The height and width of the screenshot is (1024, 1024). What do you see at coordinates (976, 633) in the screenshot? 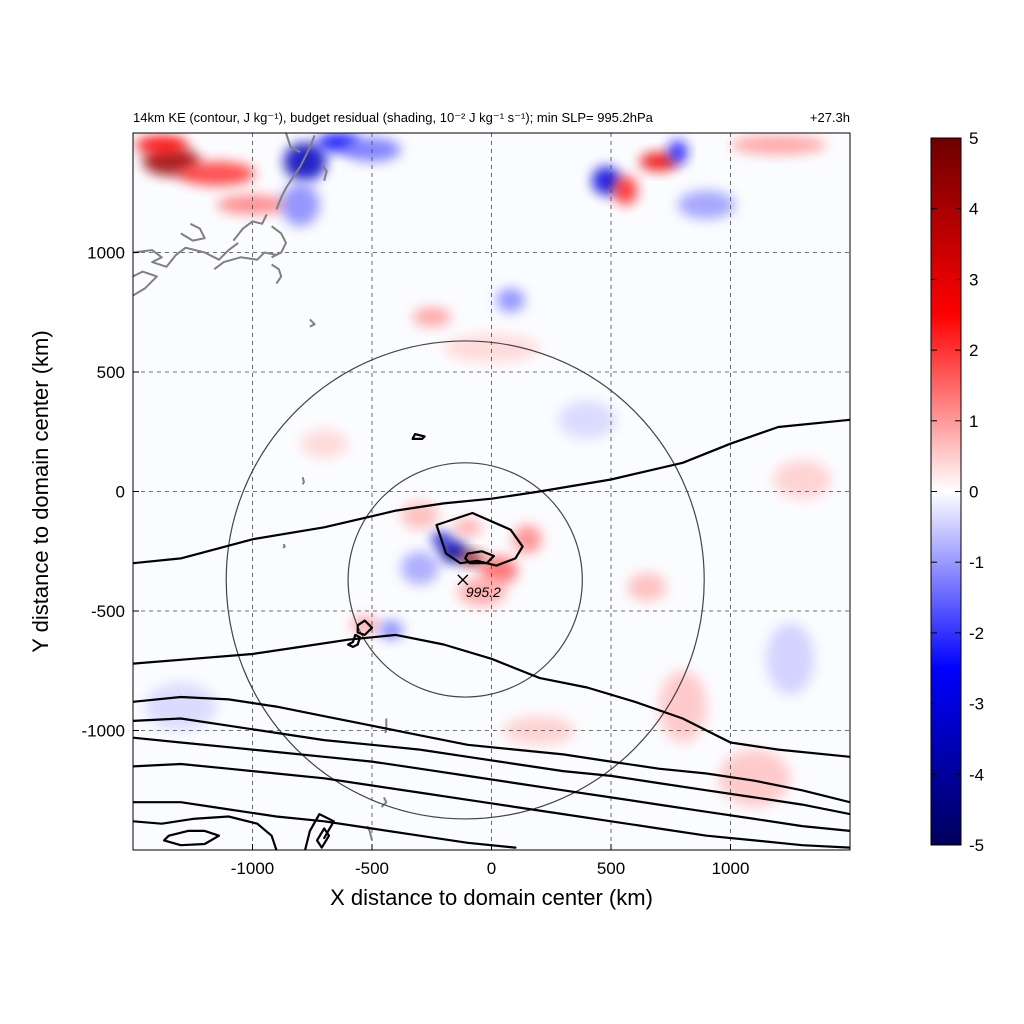
I see `colorbar-tick-label: -2` at bounding box center [976, 633].